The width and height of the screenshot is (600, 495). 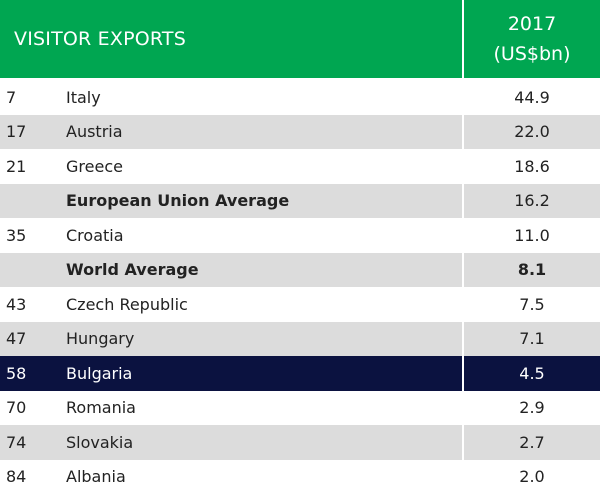 What do you see at coordinates (231, 407) in the screenshot?
I see `row-label-cell: 70 Romania` at bounding box center [231, 407].